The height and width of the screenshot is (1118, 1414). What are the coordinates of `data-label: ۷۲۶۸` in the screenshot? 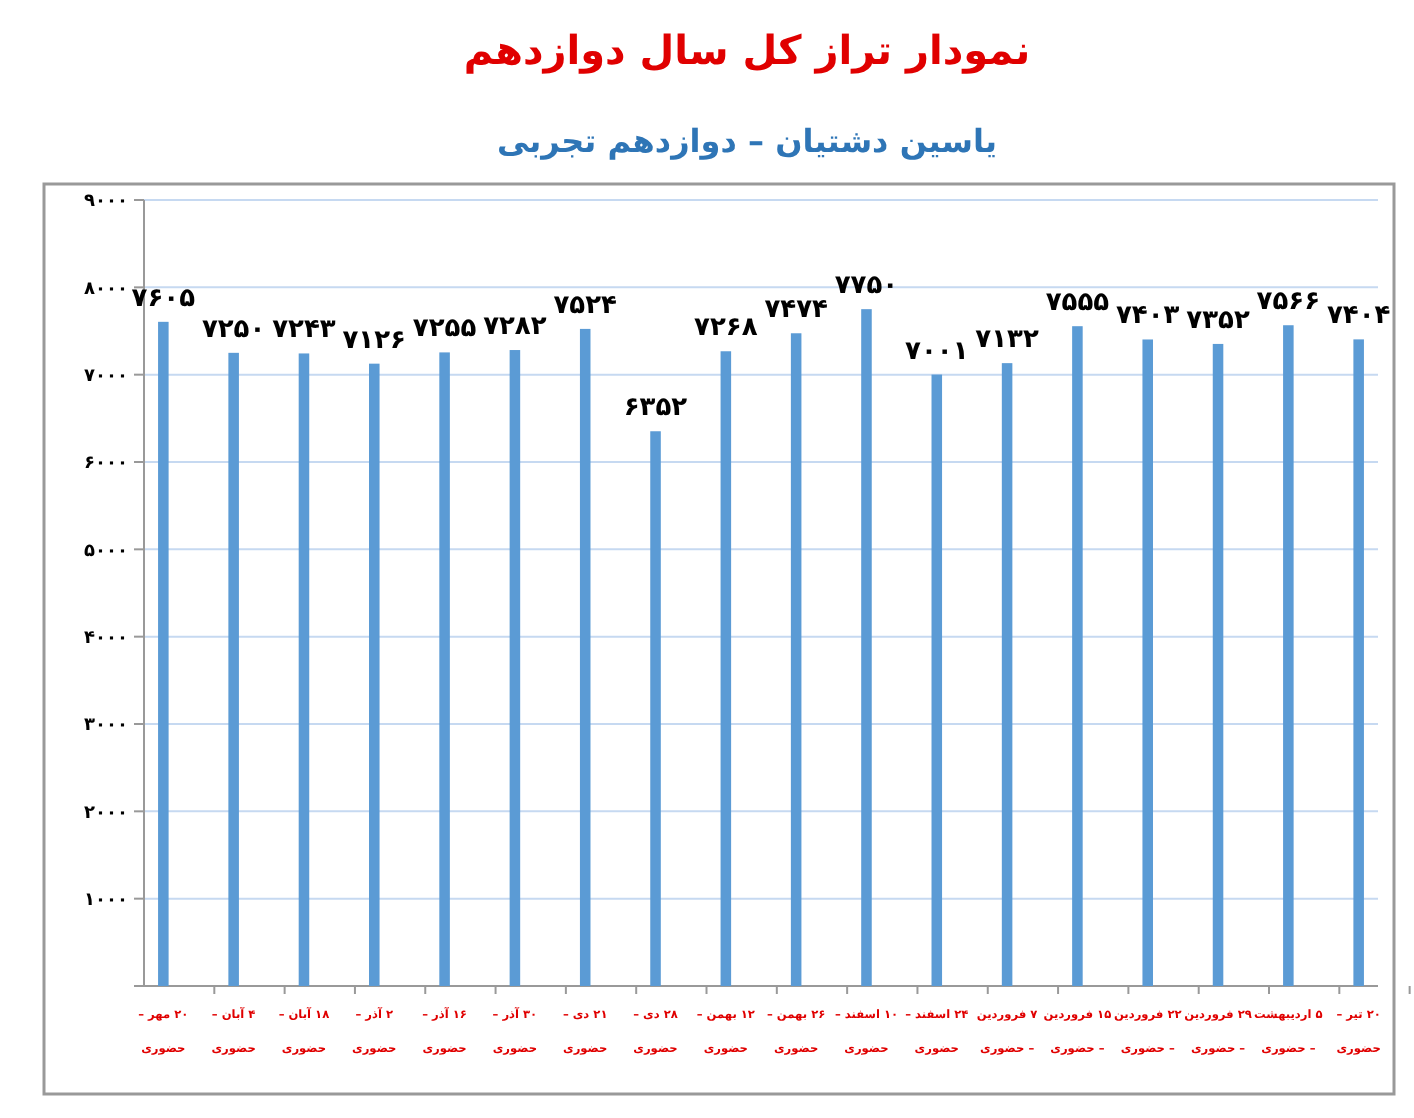 It's located at (726, 328).